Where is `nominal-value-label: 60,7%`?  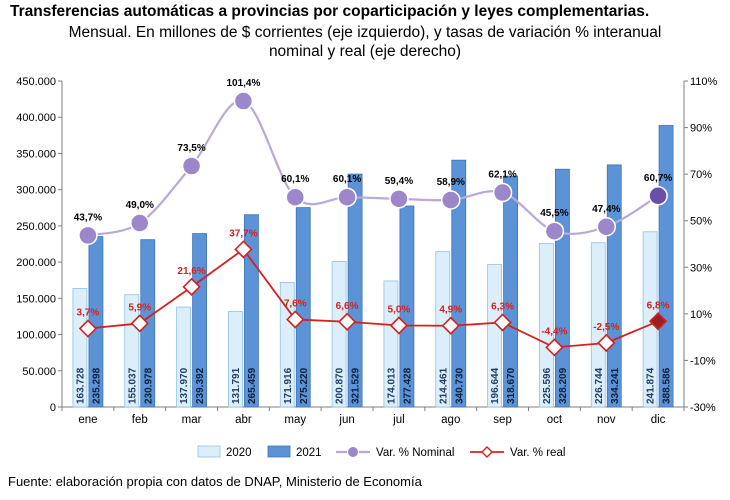 nominal-value-label: 60,7% is located at coordinates (658, 178).